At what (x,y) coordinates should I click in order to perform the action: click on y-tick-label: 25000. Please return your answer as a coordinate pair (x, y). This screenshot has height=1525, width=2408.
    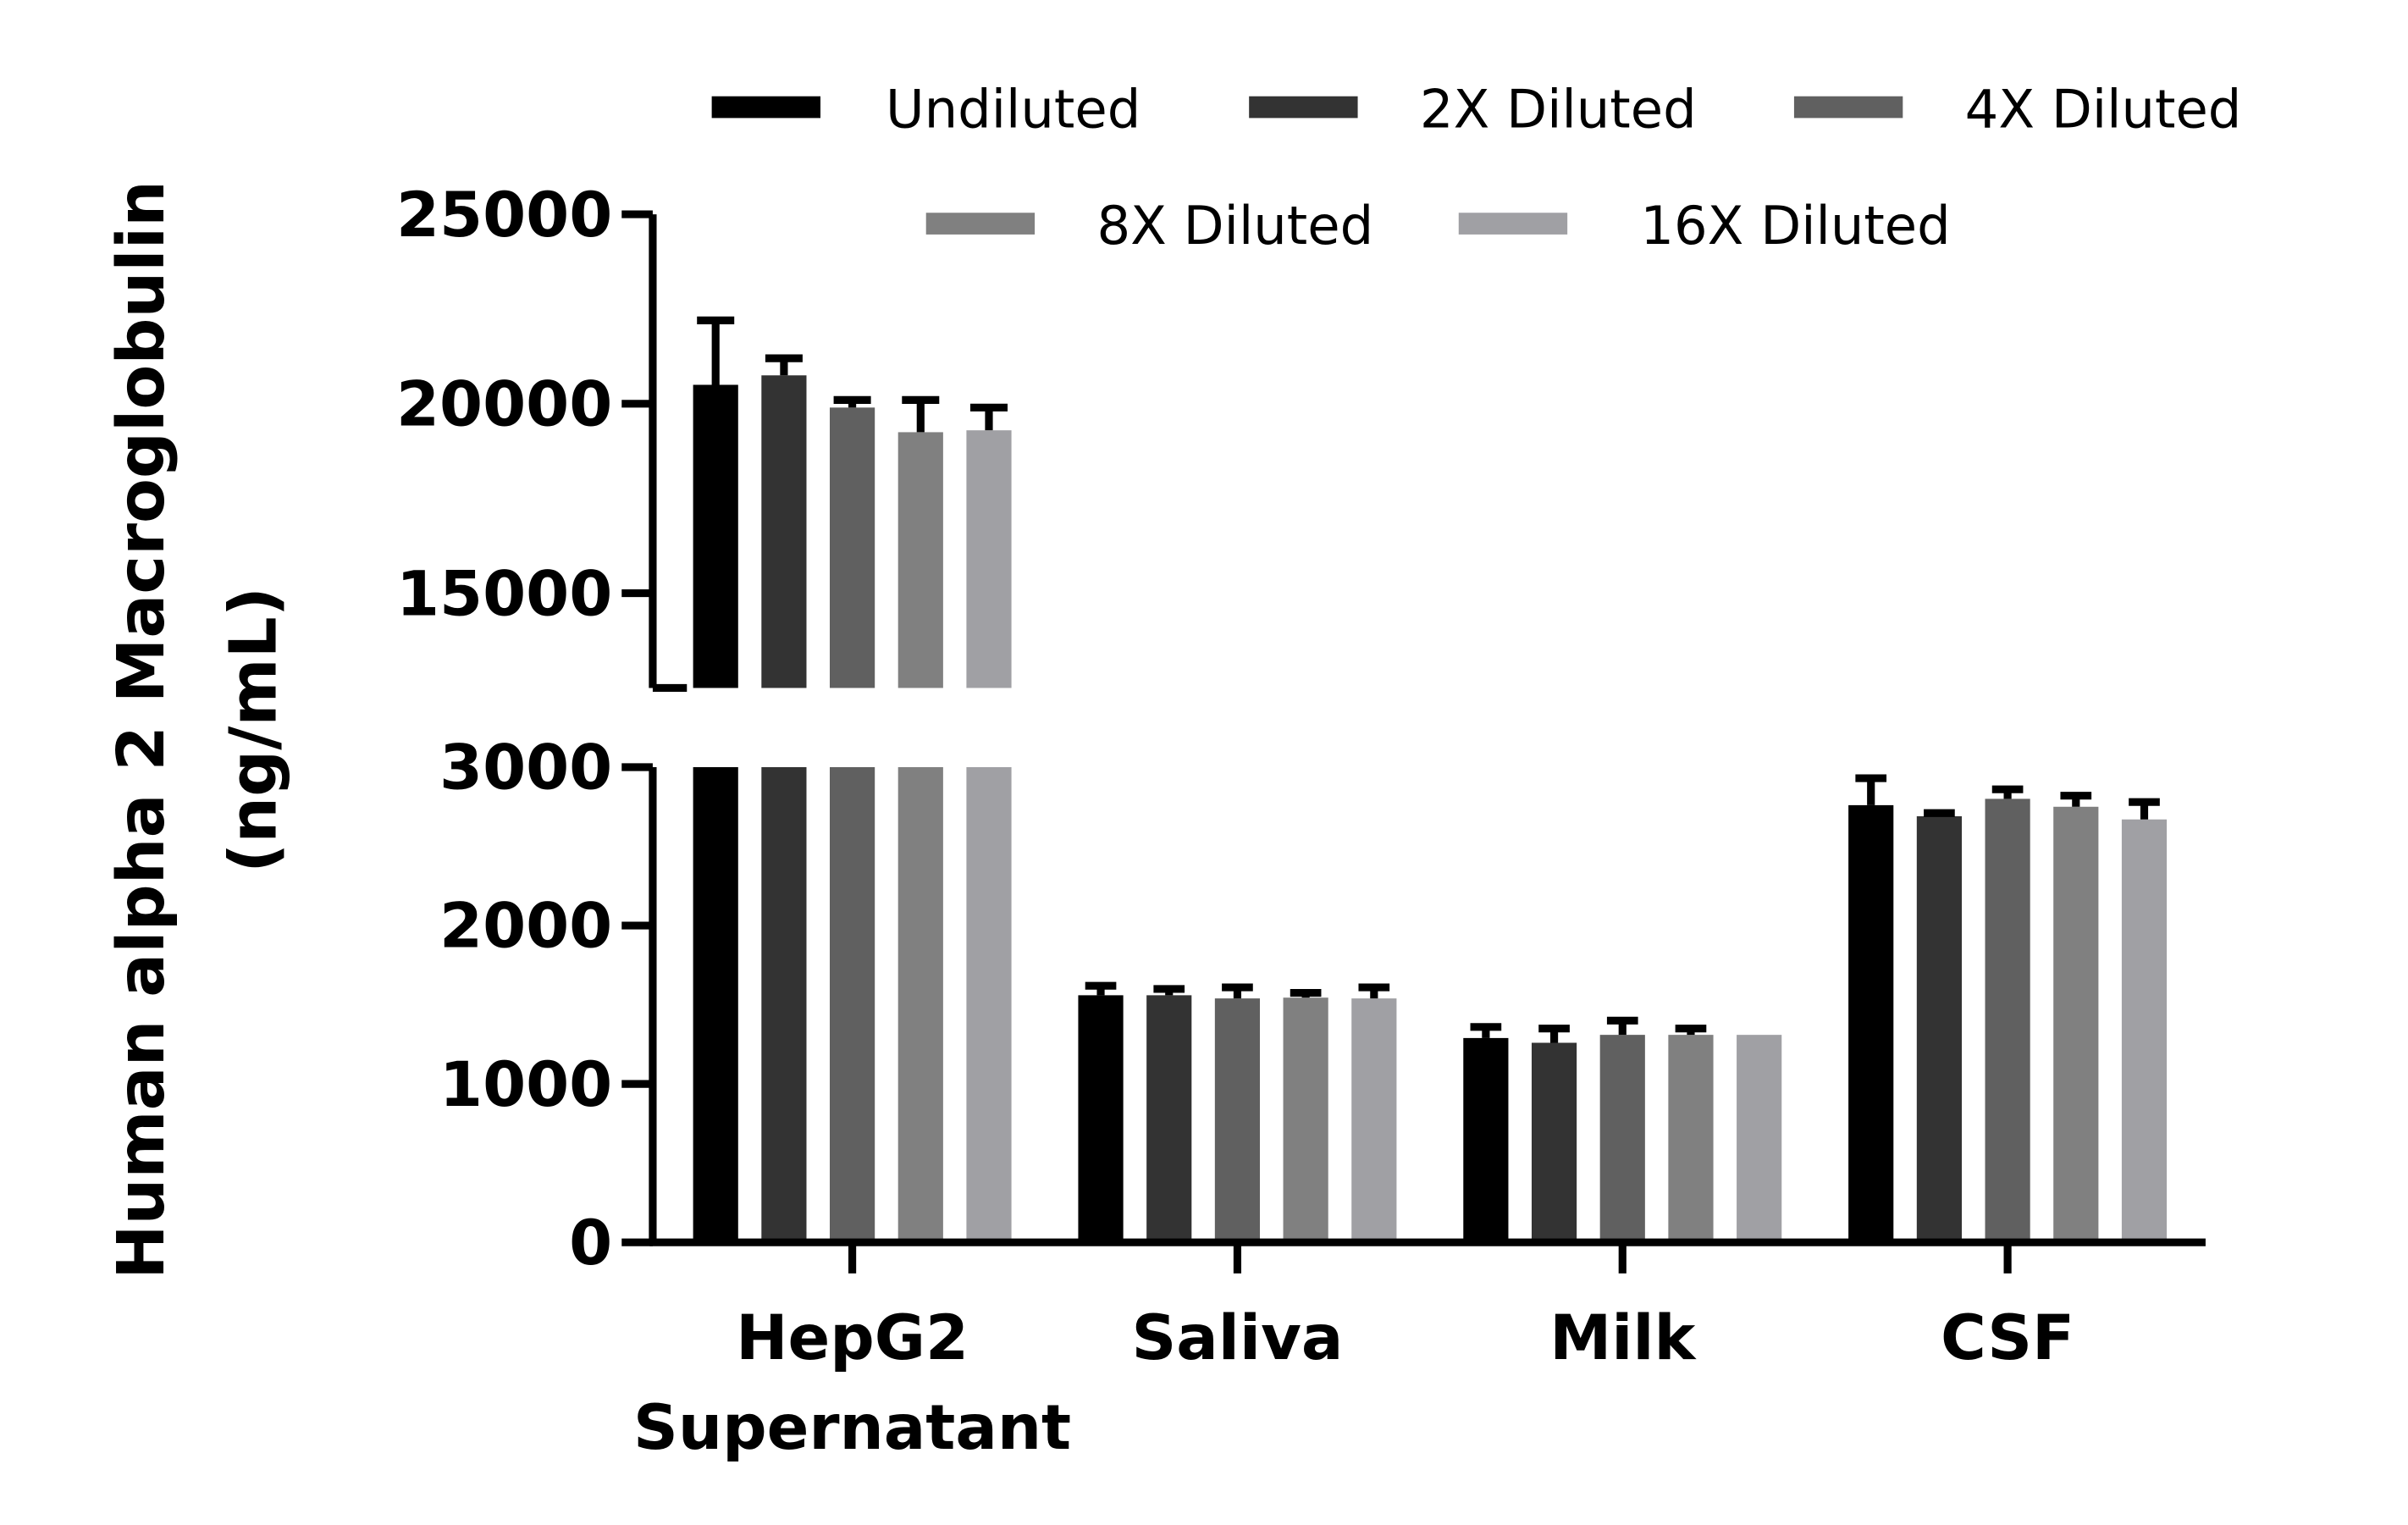
    Looking at the image, I should click on (504, 216).